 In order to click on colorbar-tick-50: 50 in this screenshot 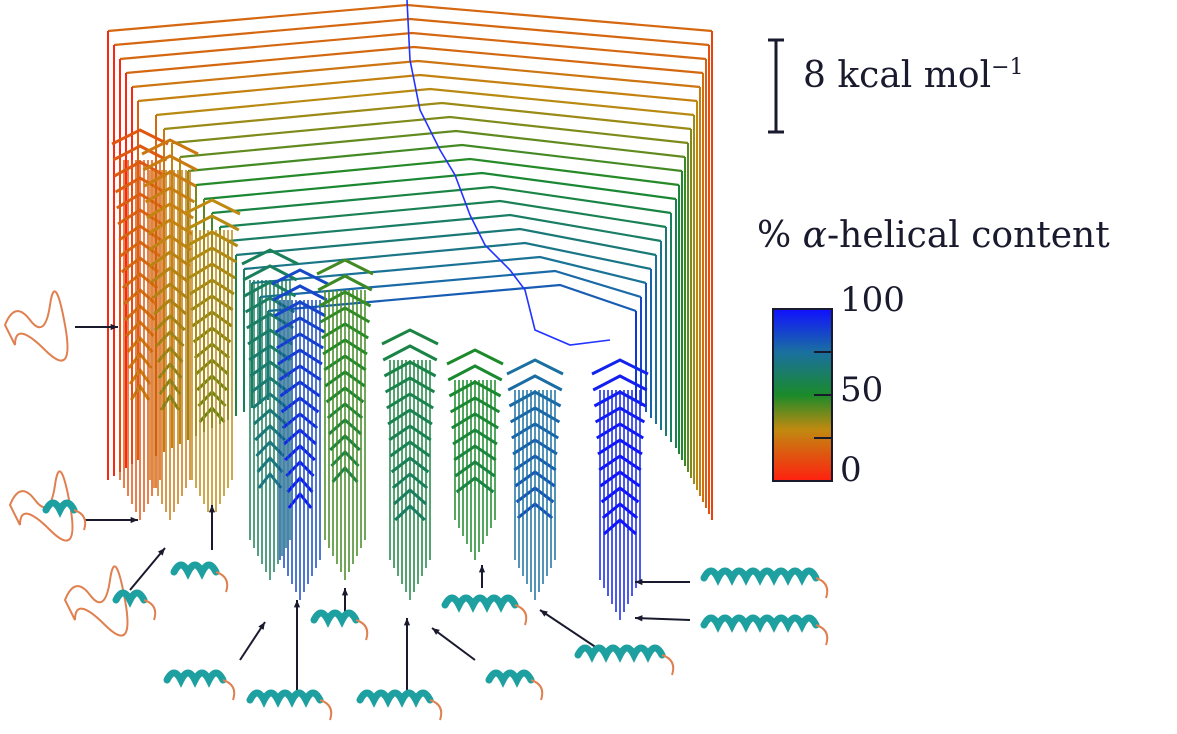, I will do `click(862, 390)`.